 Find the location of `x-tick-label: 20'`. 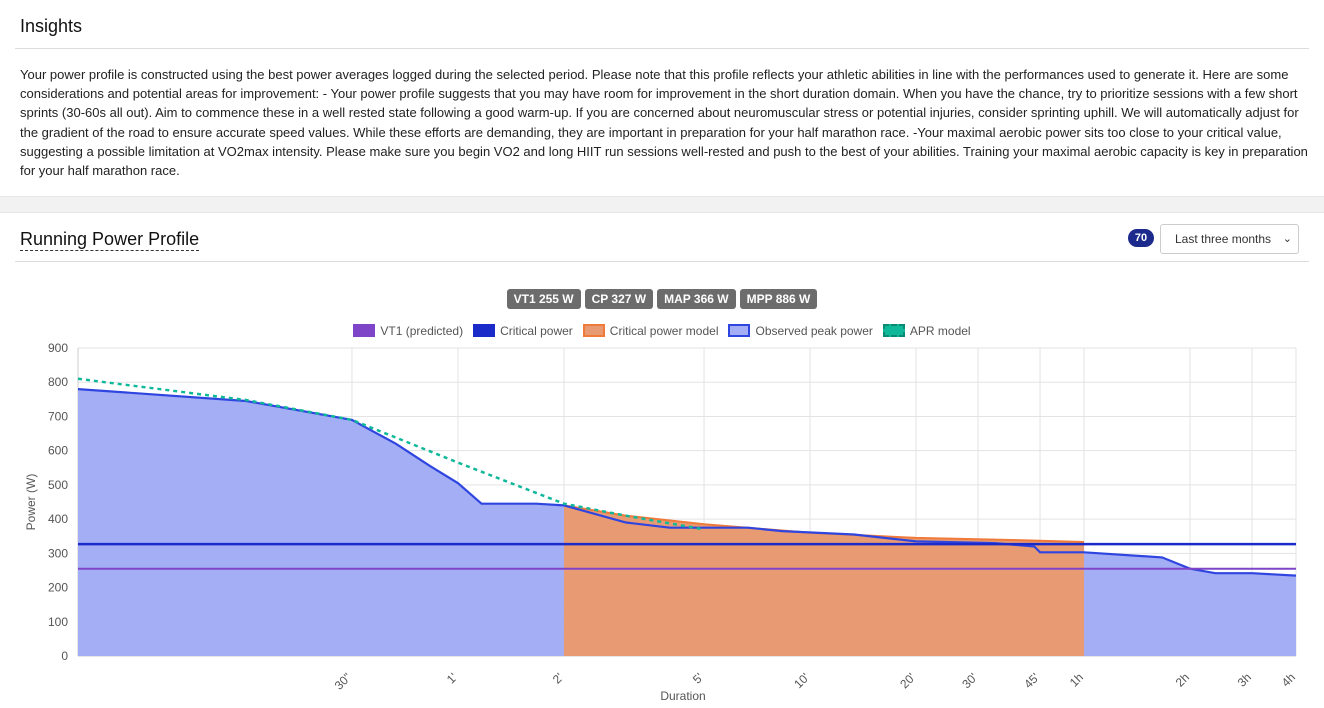

x-tick-label: 20' is located at coordinates (907, 680).